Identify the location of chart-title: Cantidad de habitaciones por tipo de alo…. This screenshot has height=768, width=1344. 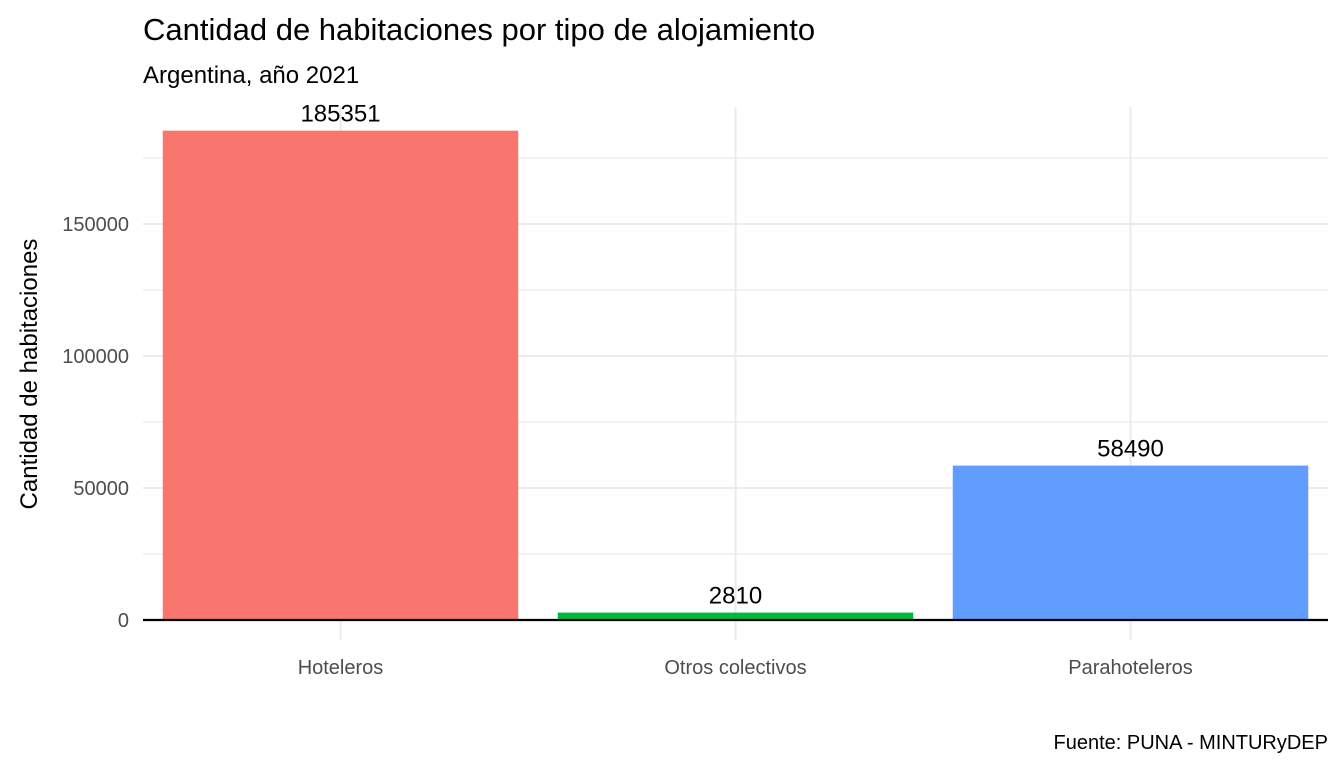
(479, 29).